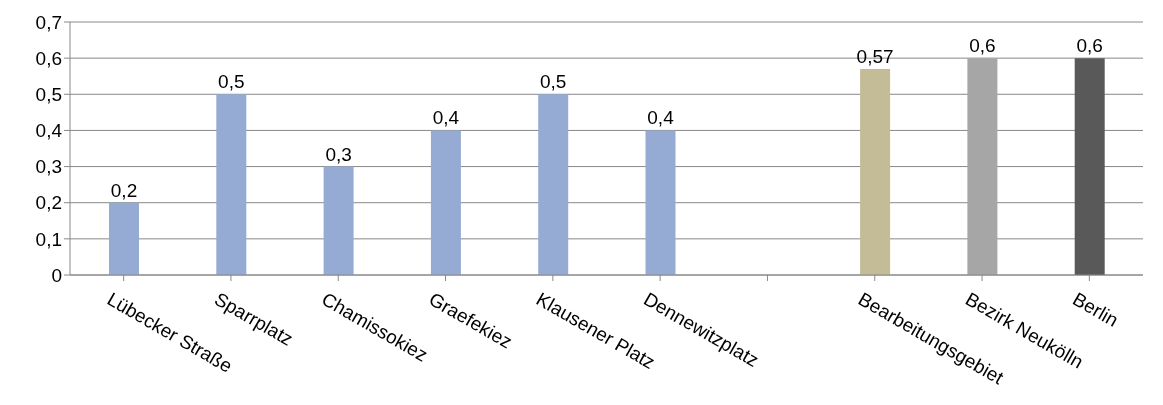 This screenshot has height=405, width=1163. What do you see at coordinates (124, 190) in the screenshot?
I see `data-label: 0,2` at bounding box center [124, 190].